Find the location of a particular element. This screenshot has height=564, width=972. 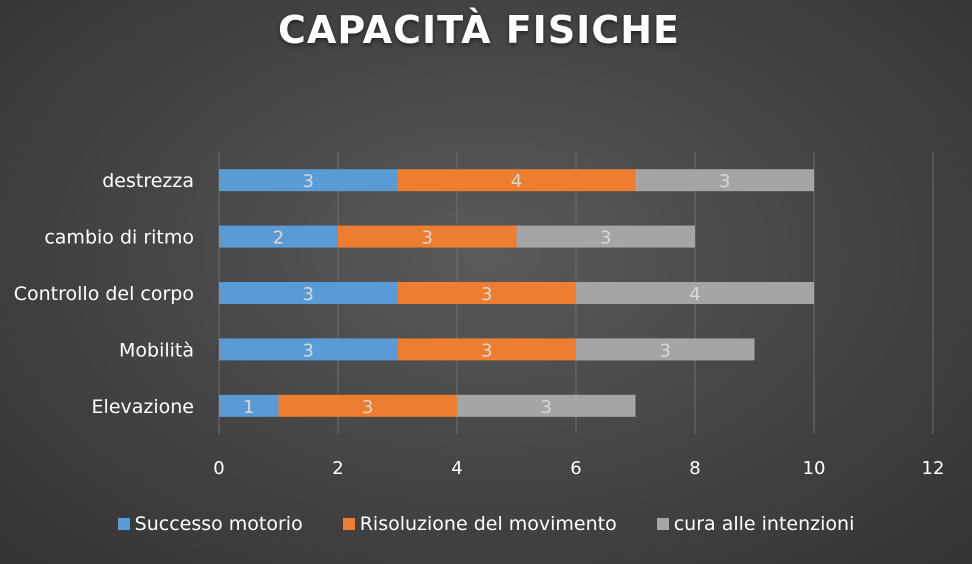

x-tick-label: 4 is located at coordinates (456, 468).